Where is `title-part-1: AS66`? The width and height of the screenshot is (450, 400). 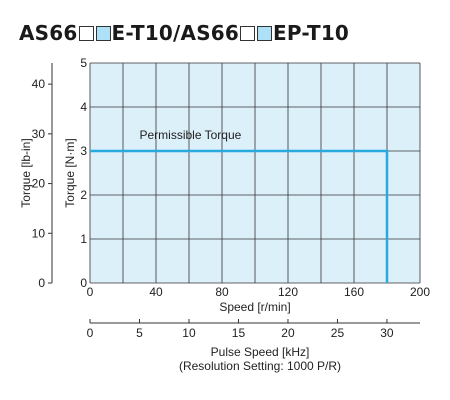
title-part-1: AS66 is located at coordinates (48, 33).